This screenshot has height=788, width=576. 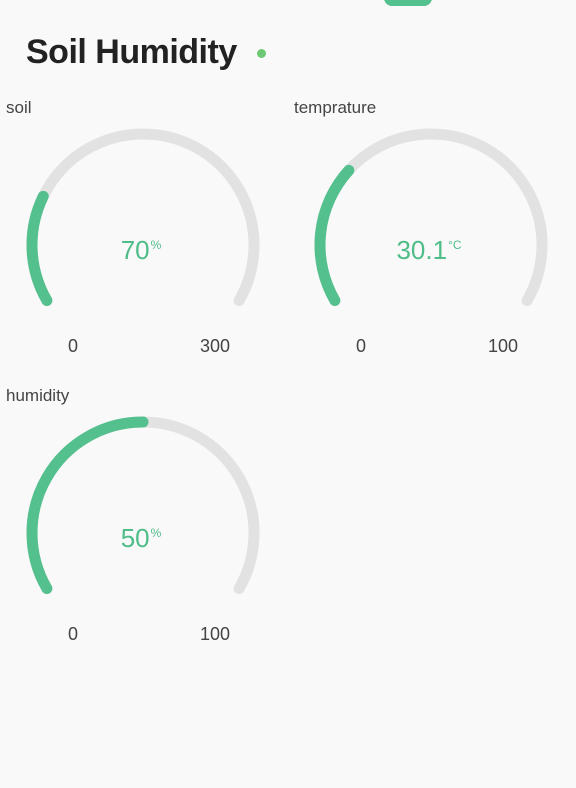 I want to click on top-tab-indicator, so click(x=408, y=3).